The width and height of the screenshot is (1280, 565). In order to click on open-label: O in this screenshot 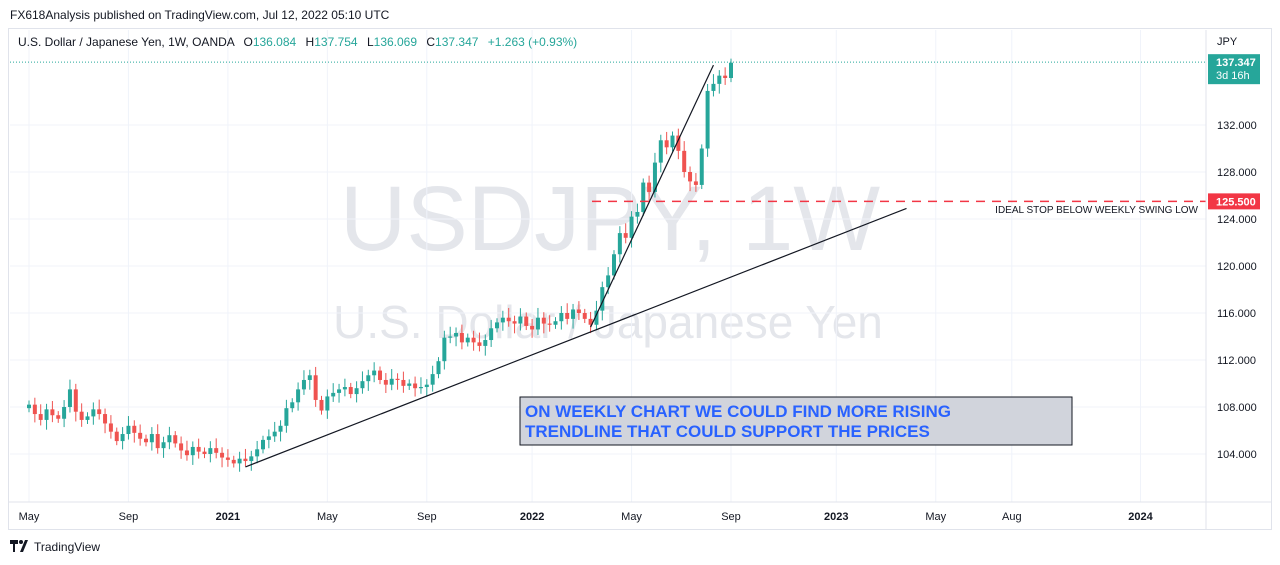, I will do `click(248, 42)`.